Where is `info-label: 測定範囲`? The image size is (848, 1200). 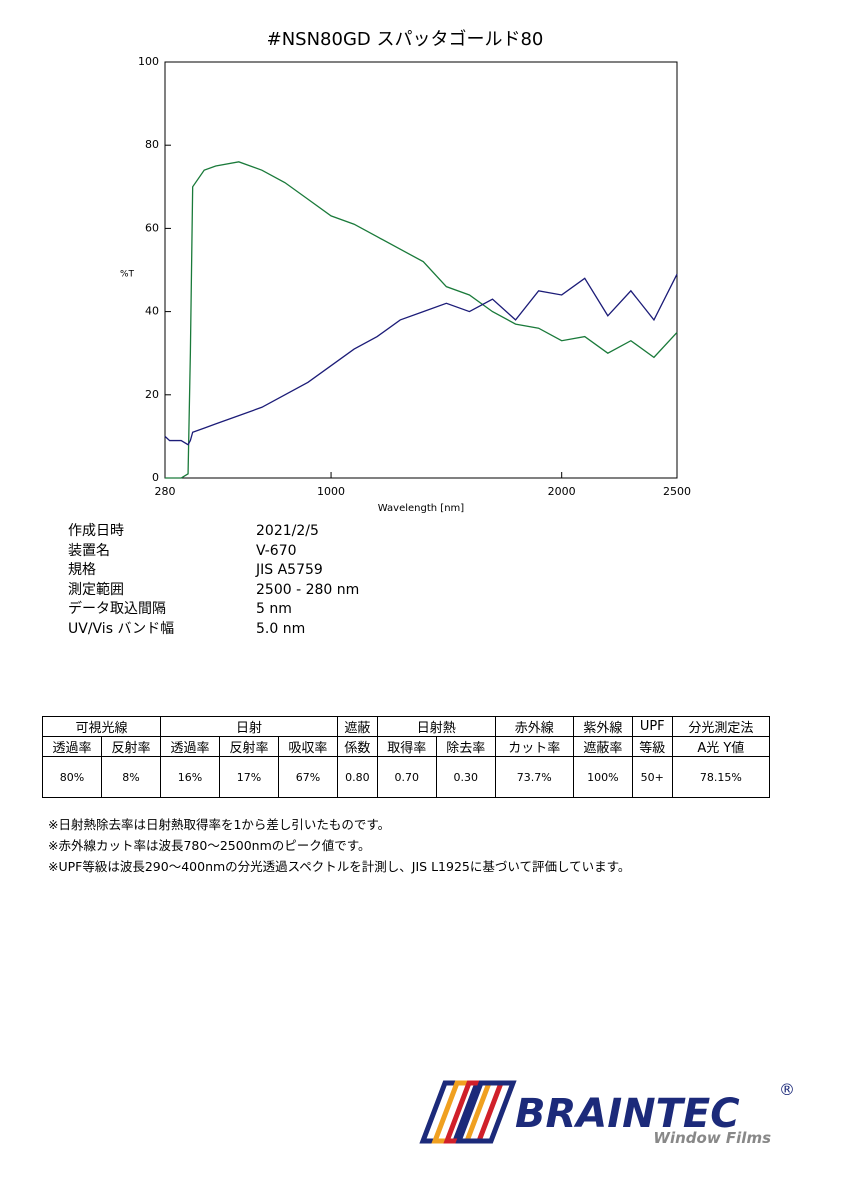
info-label: 測定範囲 is located at coordinates (96, 589).